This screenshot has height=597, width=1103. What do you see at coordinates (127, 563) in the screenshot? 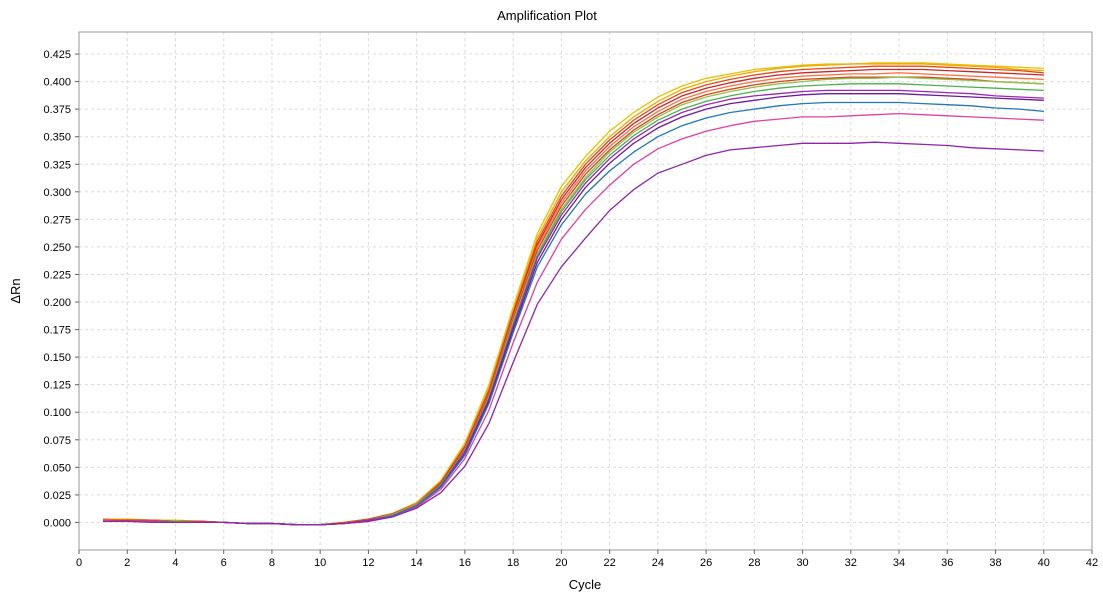
I see `x-tick-label: 2` at bounding box center [127, 563].